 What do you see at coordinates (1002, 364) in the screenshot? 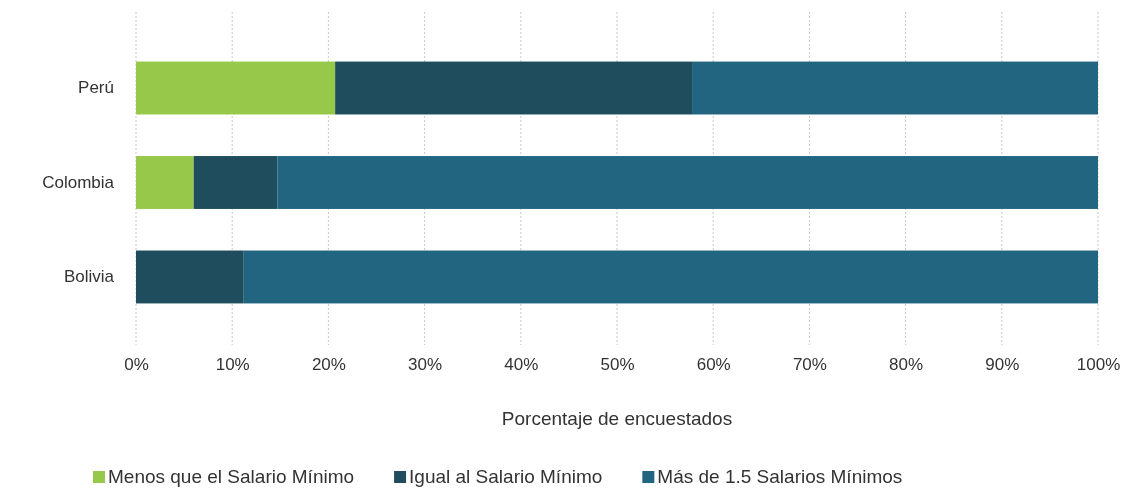
I see `x-tick-label: 90%` at bounding box center [1002, 364].